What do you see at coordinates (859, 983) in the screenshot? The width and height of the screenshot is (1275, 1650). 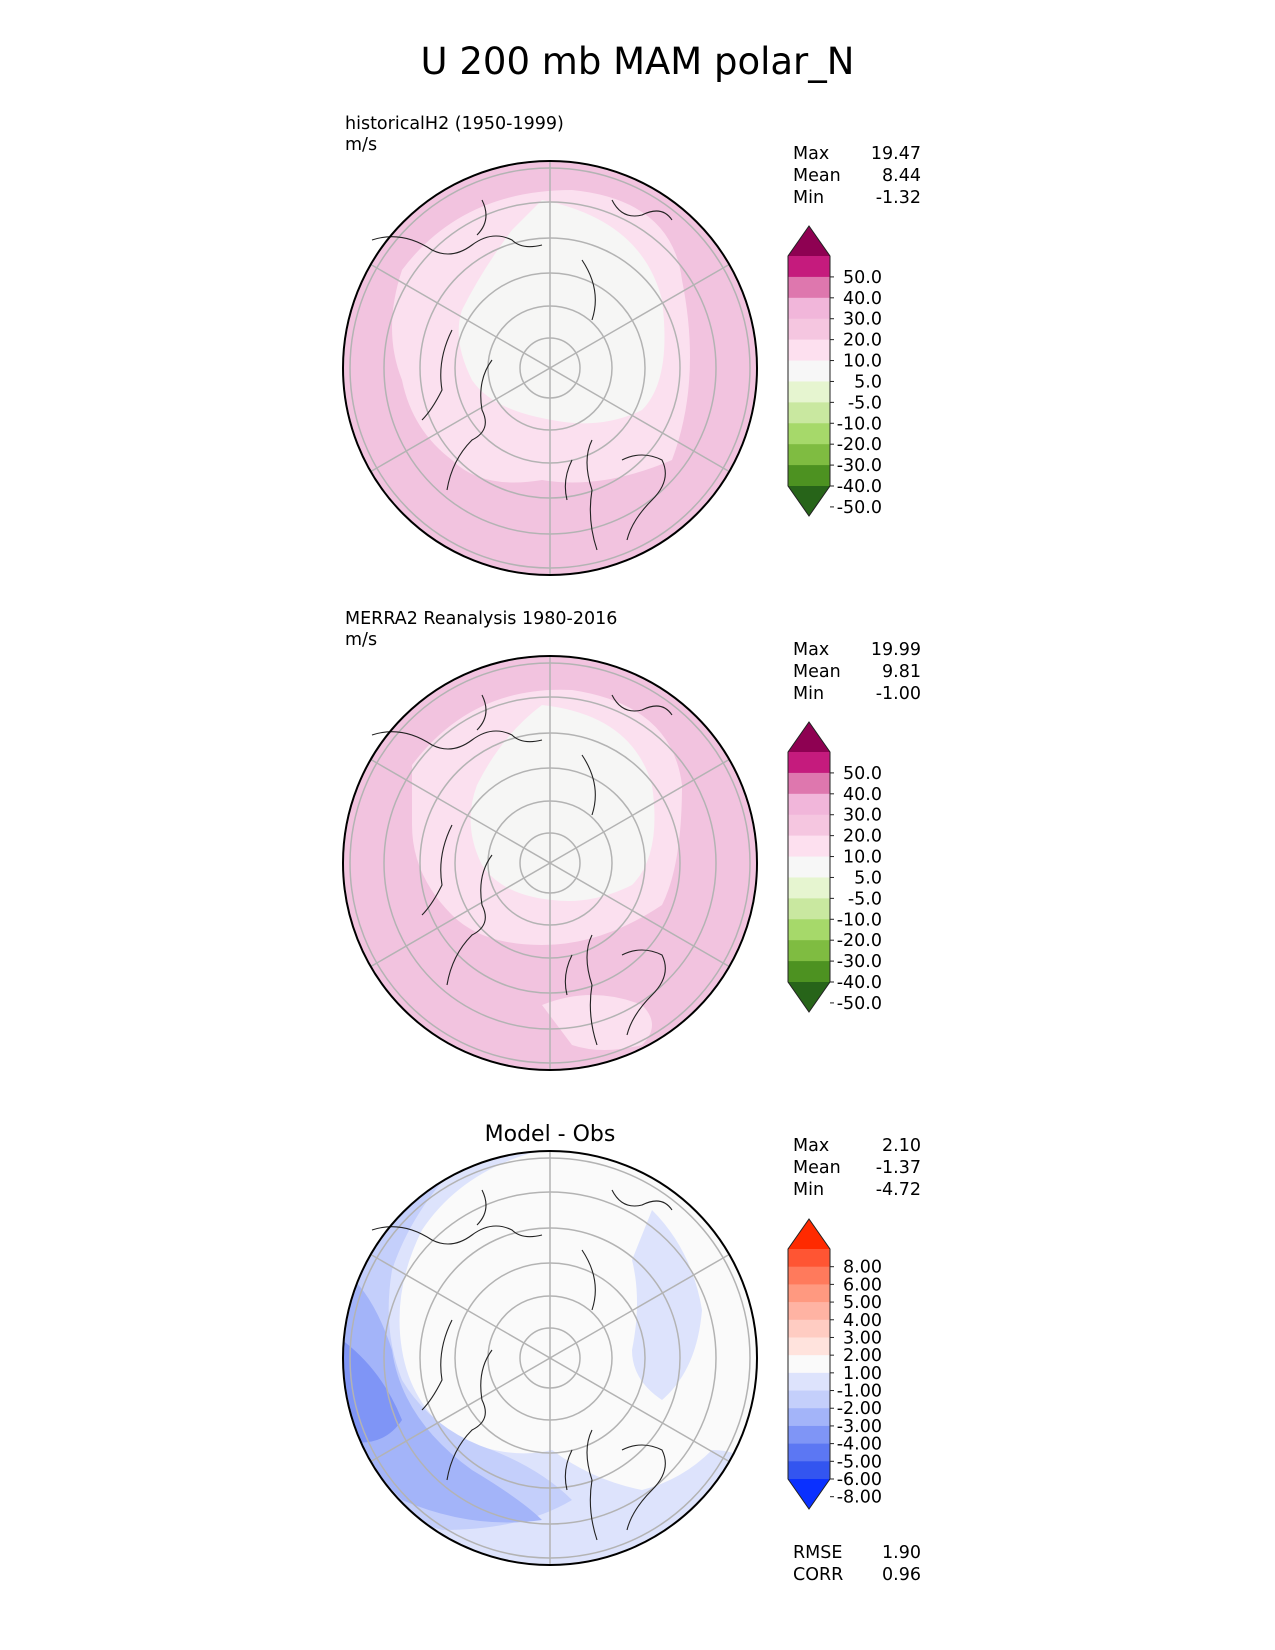 I see `panel2-colorbar-tick-label: -40.0` at bounding box center [859, 983].